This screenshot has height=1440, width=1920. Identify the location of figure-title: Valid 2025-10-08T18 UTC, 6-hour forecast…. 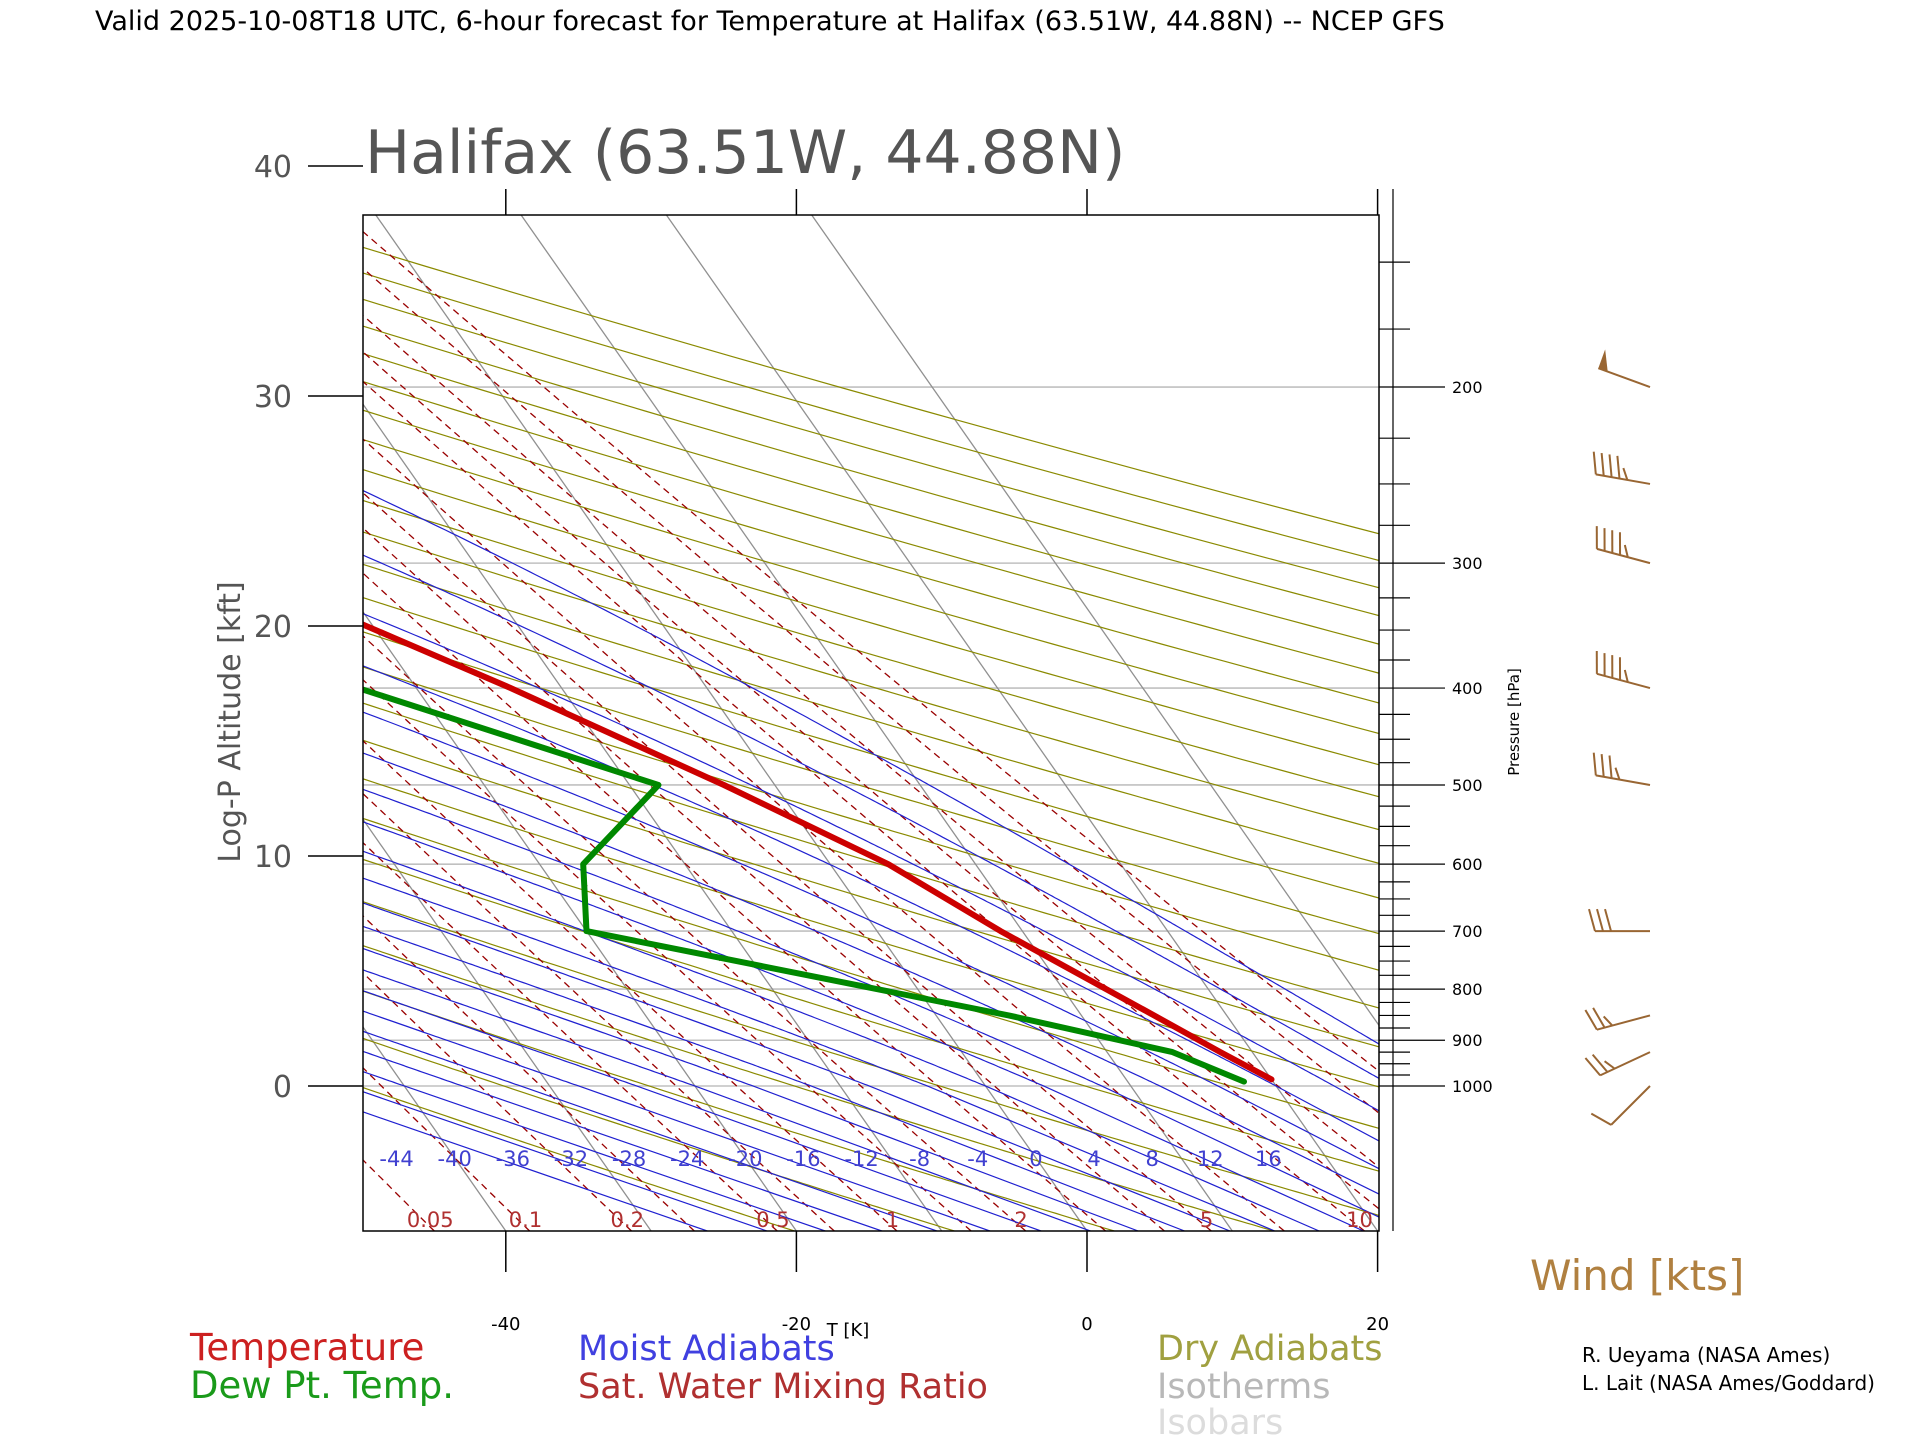
(770, 21).